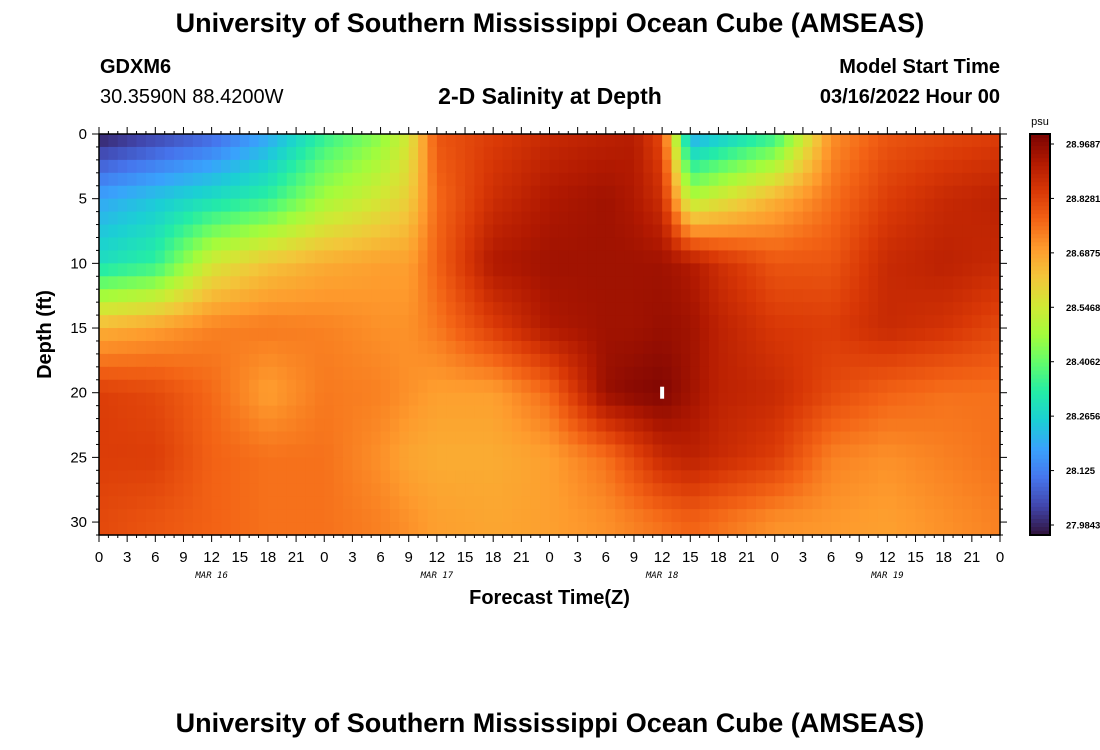 The image size is (1100, 750). Describe the element at coordinates (99, 557) in the screenshot. I see `x-tick-label: 0` at that location.